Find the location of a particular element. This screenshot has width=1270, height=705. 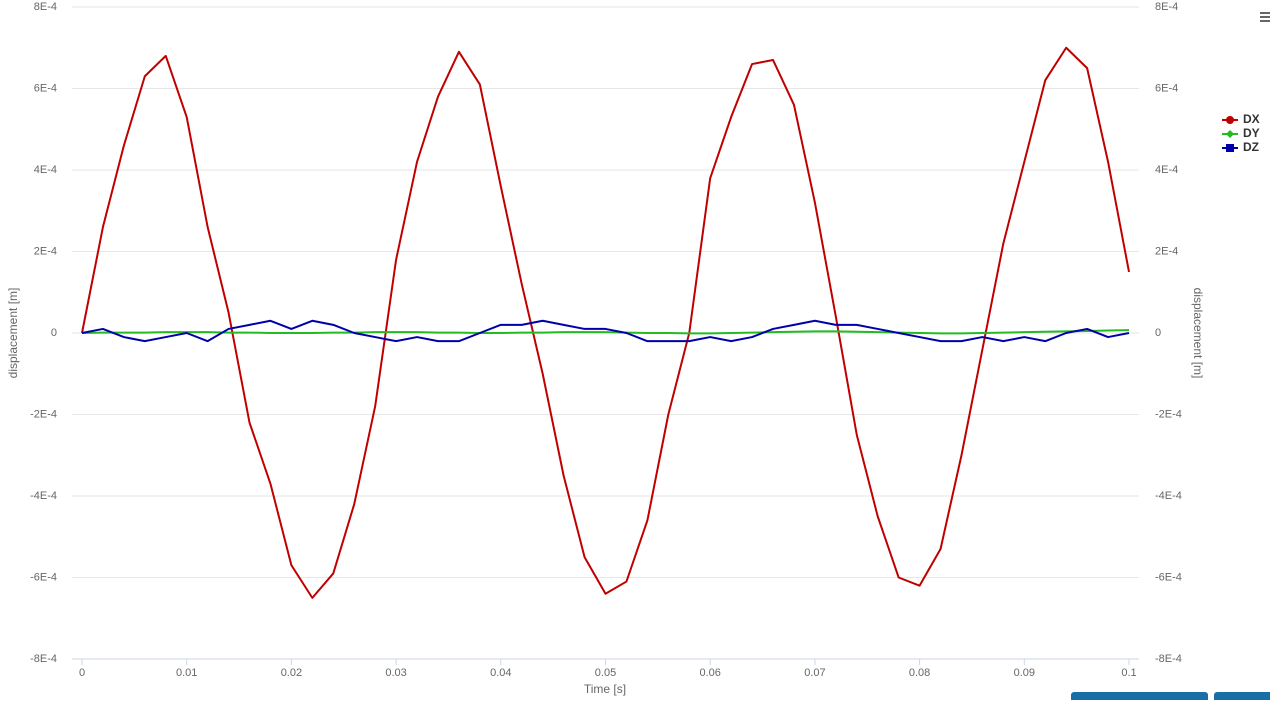

y-tick-label: 6E-4 is located at coordinates (45, 88).